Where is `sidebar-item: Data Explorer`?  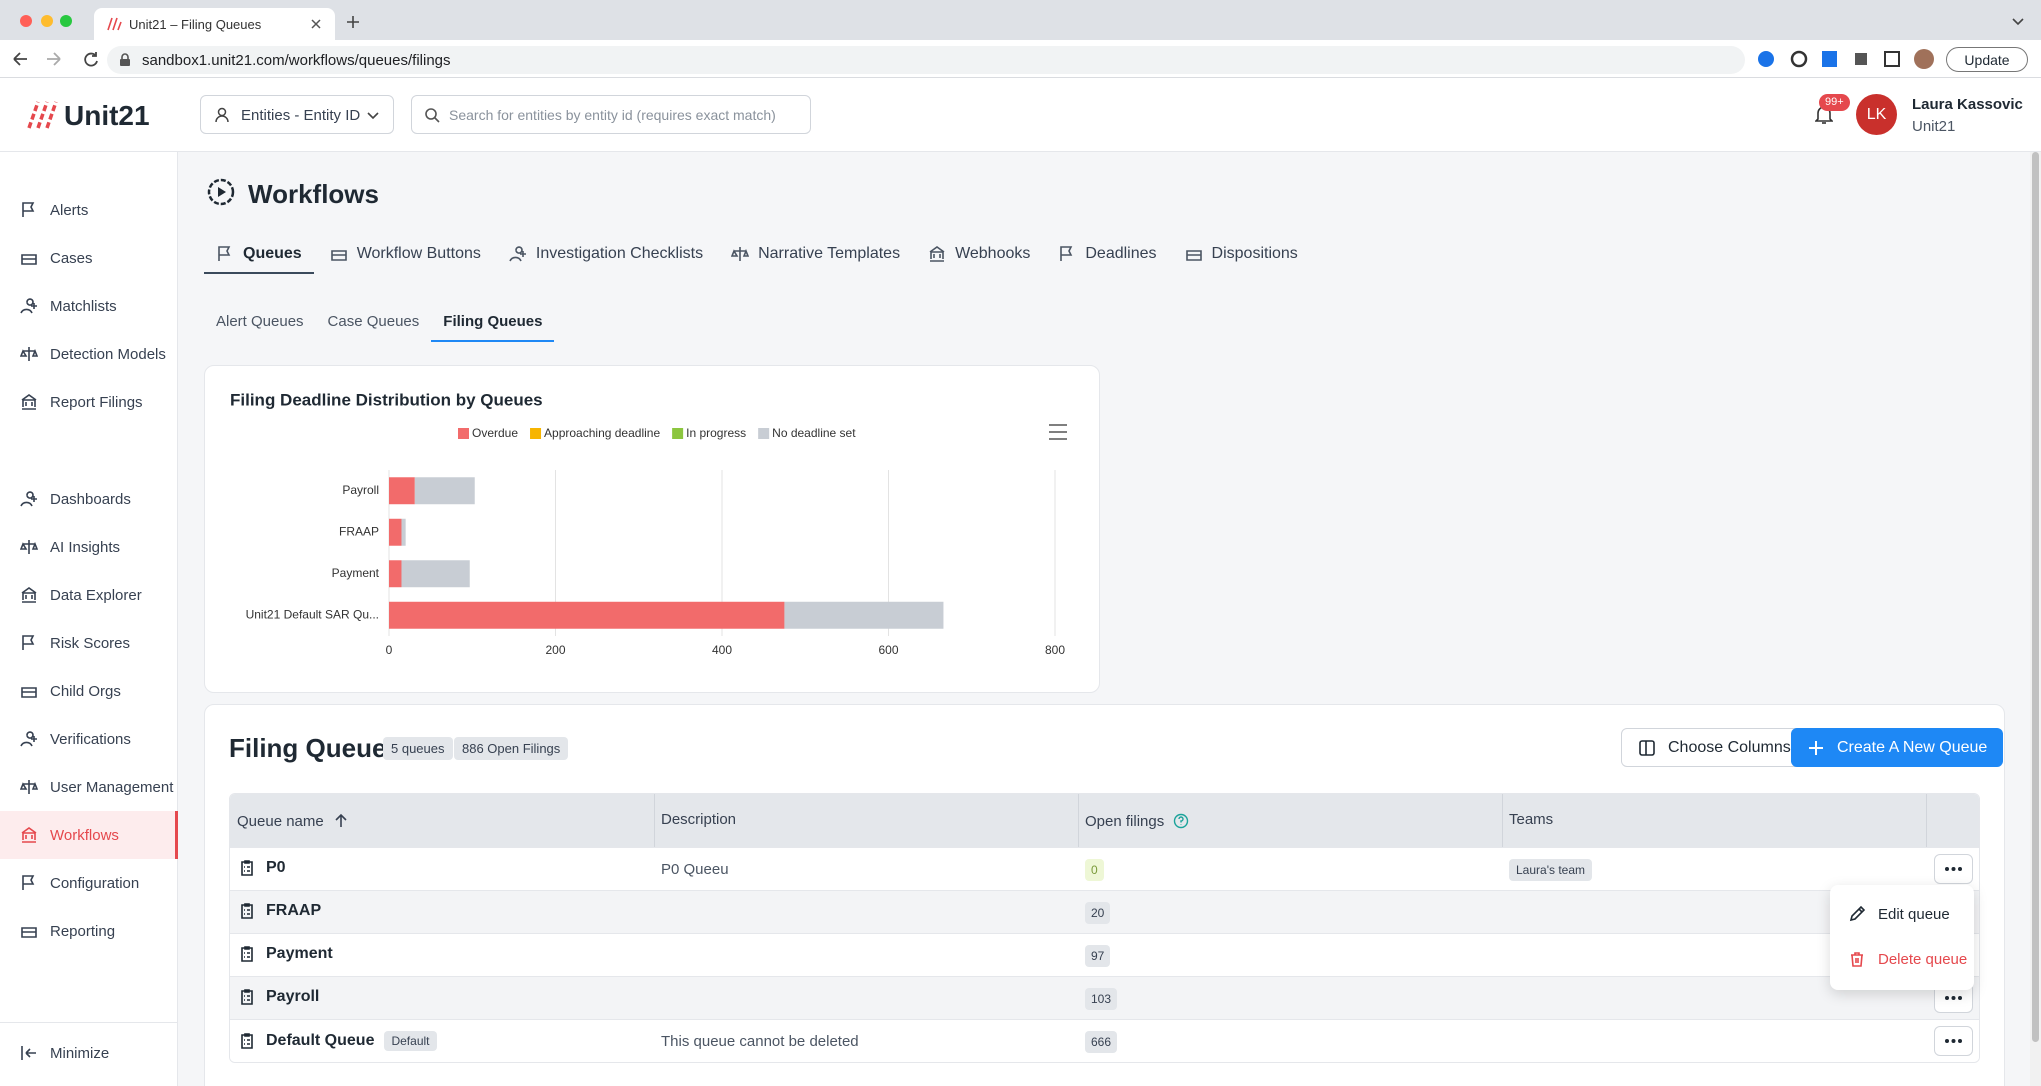
sidebar-item: Data Explorer is located at coordinates (89, 595).